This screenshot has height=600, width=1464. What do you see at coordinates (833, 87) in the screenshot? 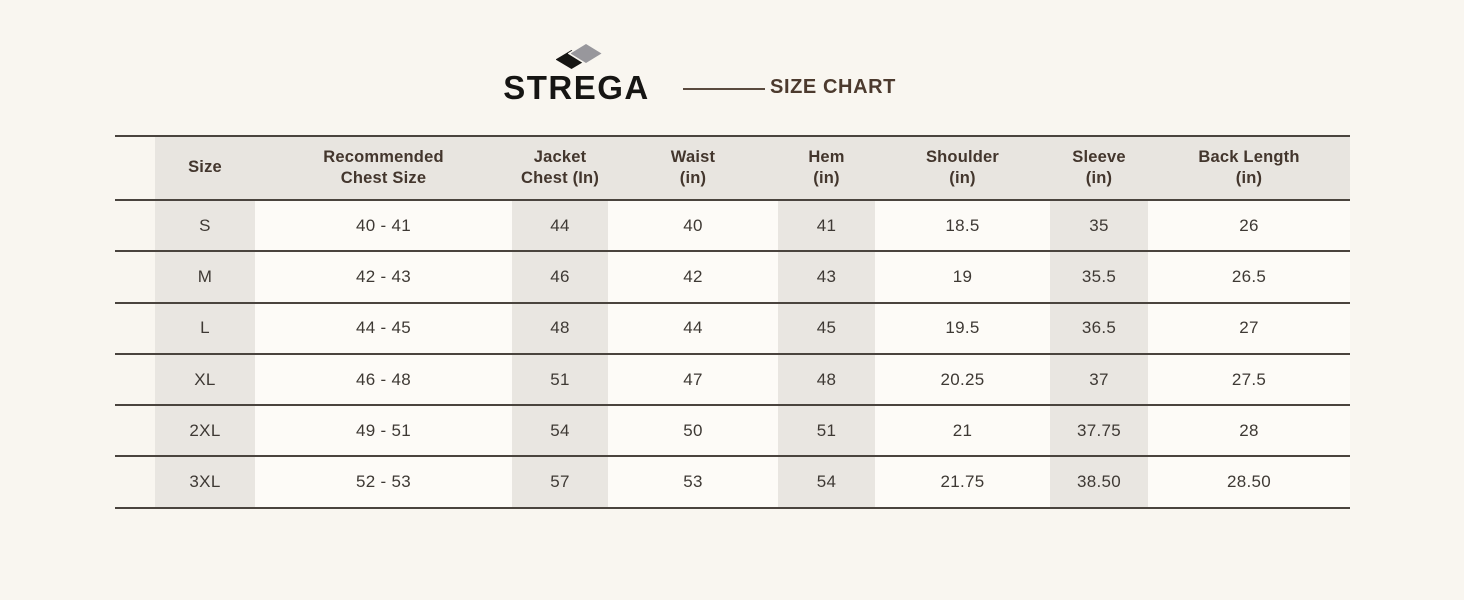
I see `page-title: SIZE CHART` at bounding box center [833, 87].